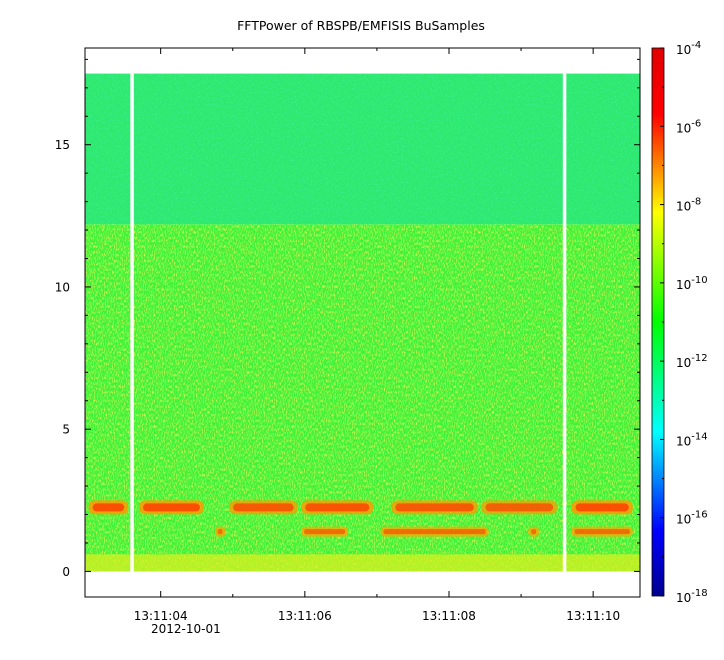  Describe the element at coordinates (692, 283) in the screenshot. I see `colorbar-tick-label: 10⁻¹⁰` at that location.